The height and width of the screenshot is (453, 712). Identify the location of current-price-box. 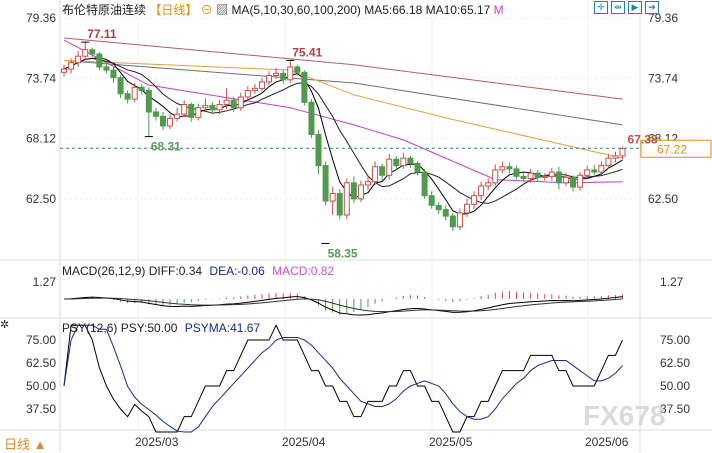
(676, 148).